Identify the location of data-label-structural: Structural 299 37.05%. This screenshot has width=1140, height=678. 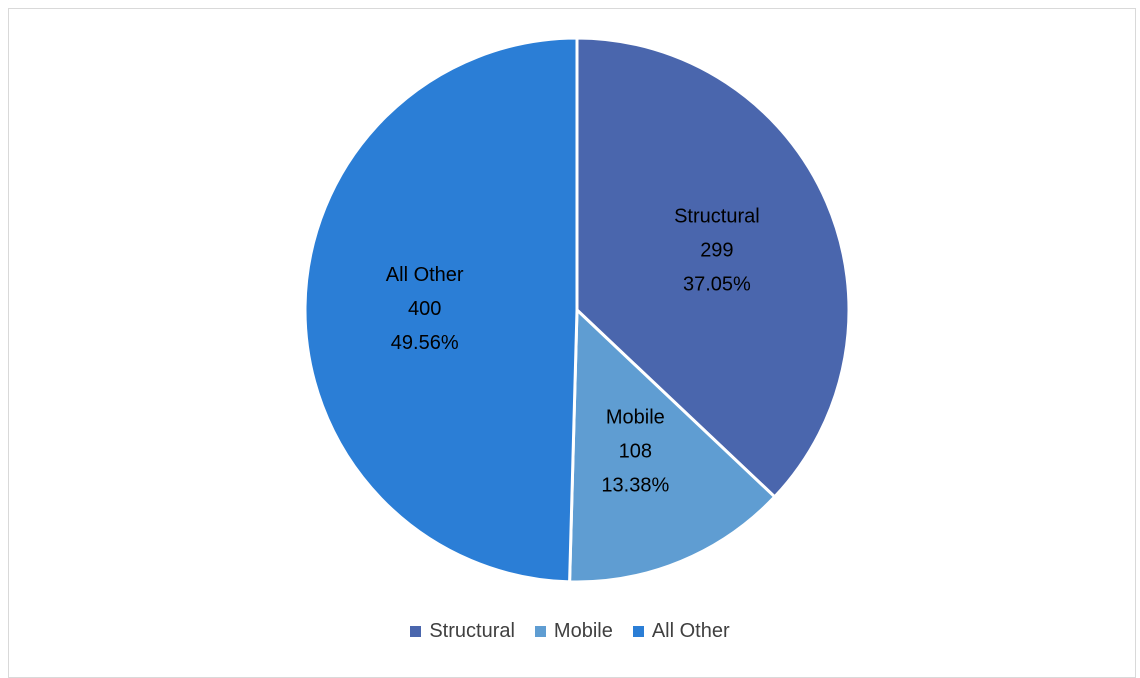
(717, 251).